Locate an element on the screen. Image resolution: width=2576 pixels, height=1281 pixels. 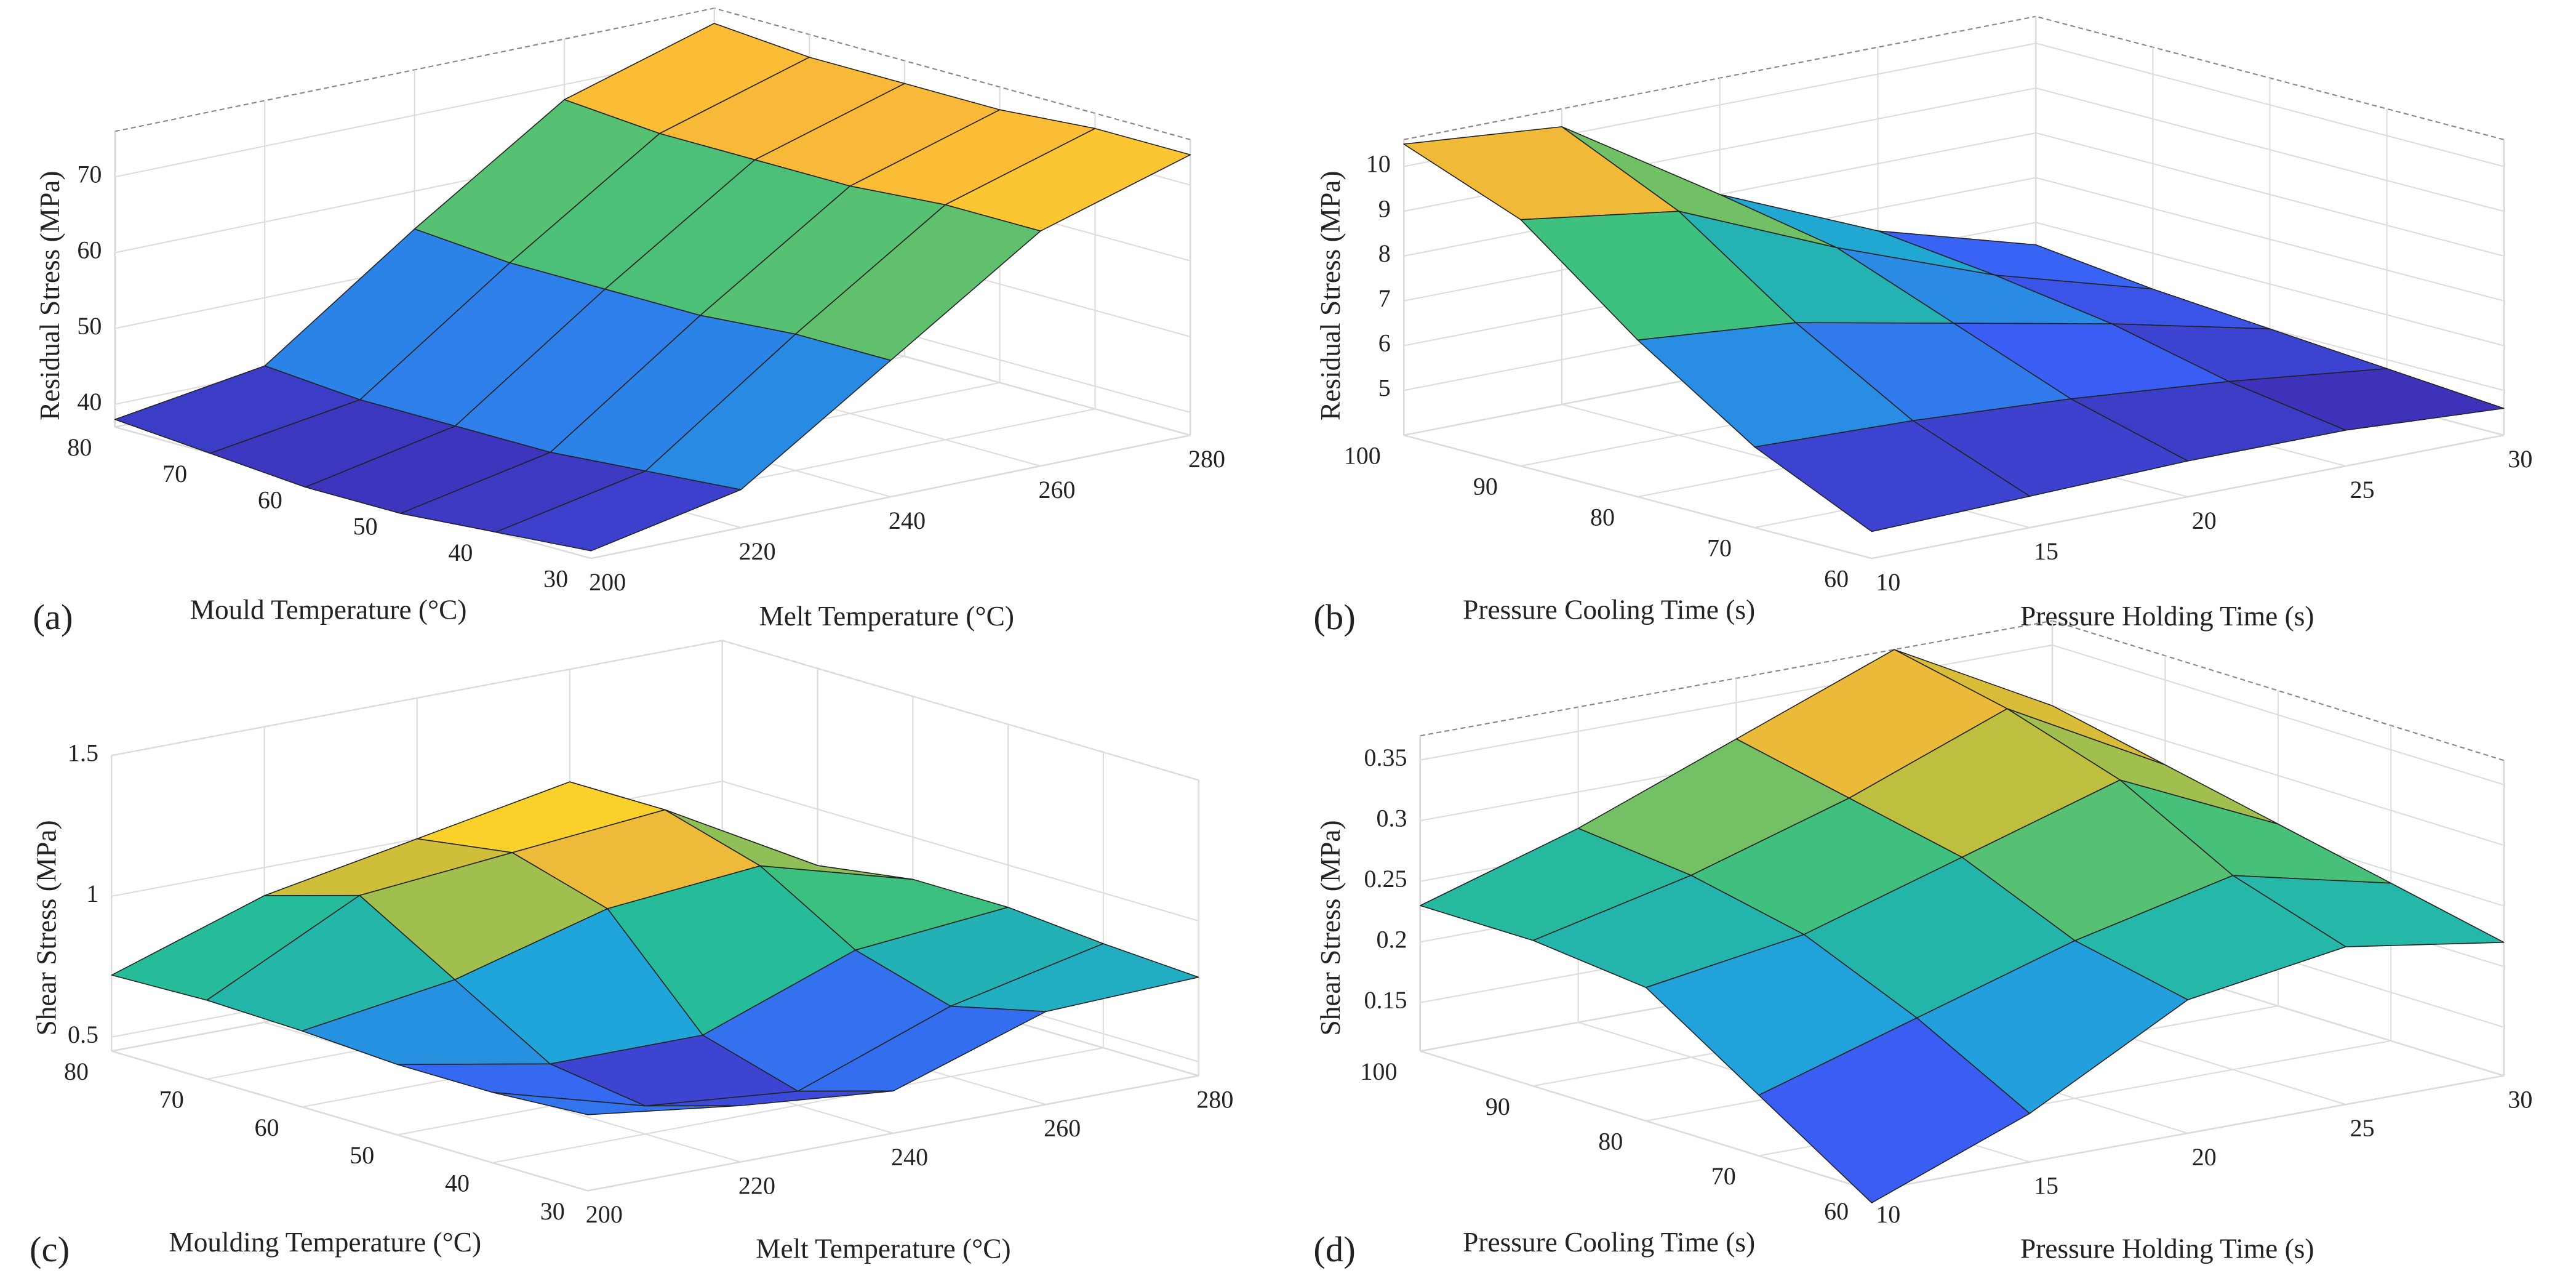
z-tick-label: 70 is located at coordinates (89, 174).